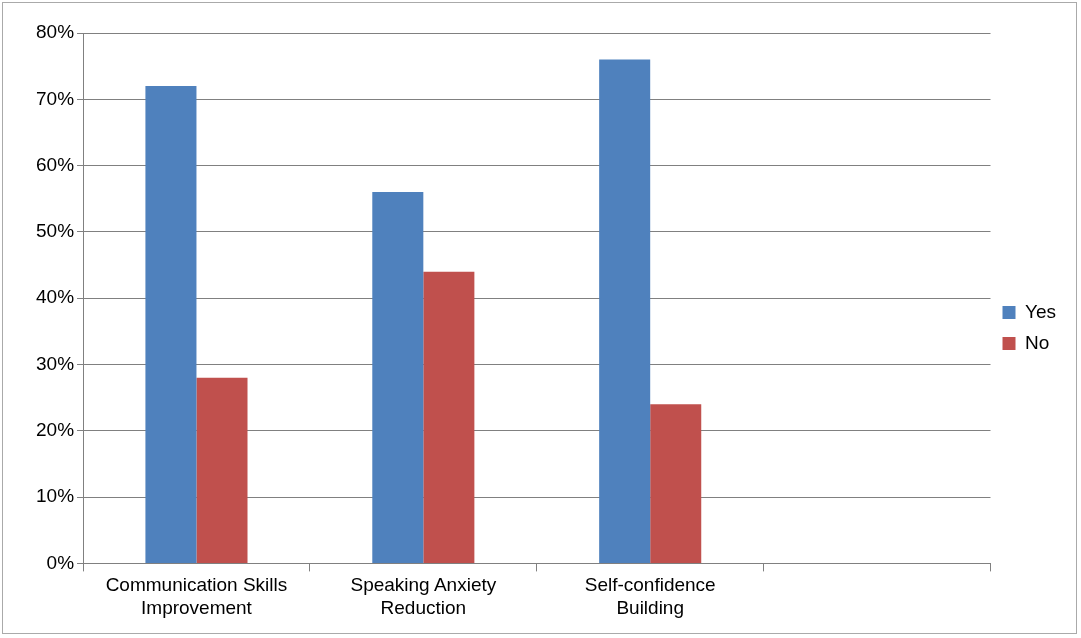 This screenshot has width=1081, height=638. Describe the element at coordinates (55, 363) in the screenshot. I see `y-tick-label: 30%` at that location.